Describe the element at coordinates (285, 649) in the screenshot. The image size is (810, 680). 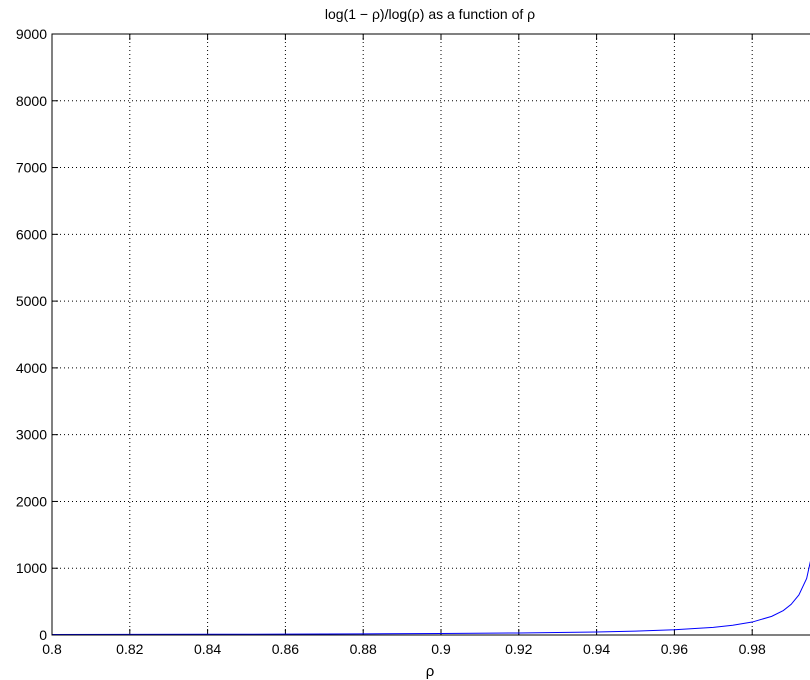
I see `x-tick-label: 0.86` at that location.